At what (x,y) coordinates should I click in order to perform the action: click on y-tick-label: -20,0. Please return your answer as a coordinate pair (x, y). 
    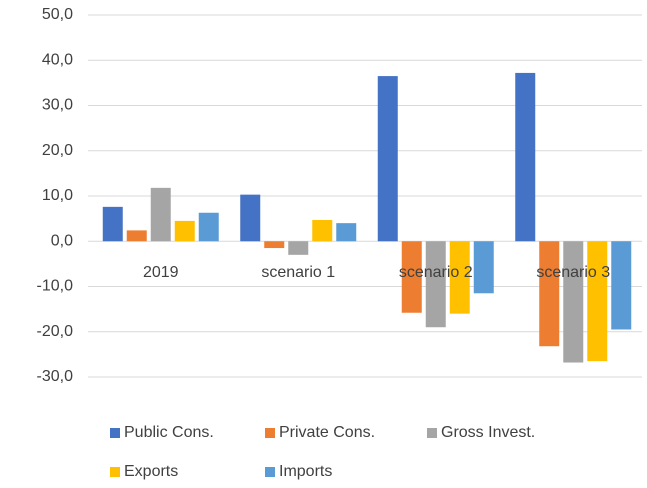
    Looking at the image, I should click on (55, 331).